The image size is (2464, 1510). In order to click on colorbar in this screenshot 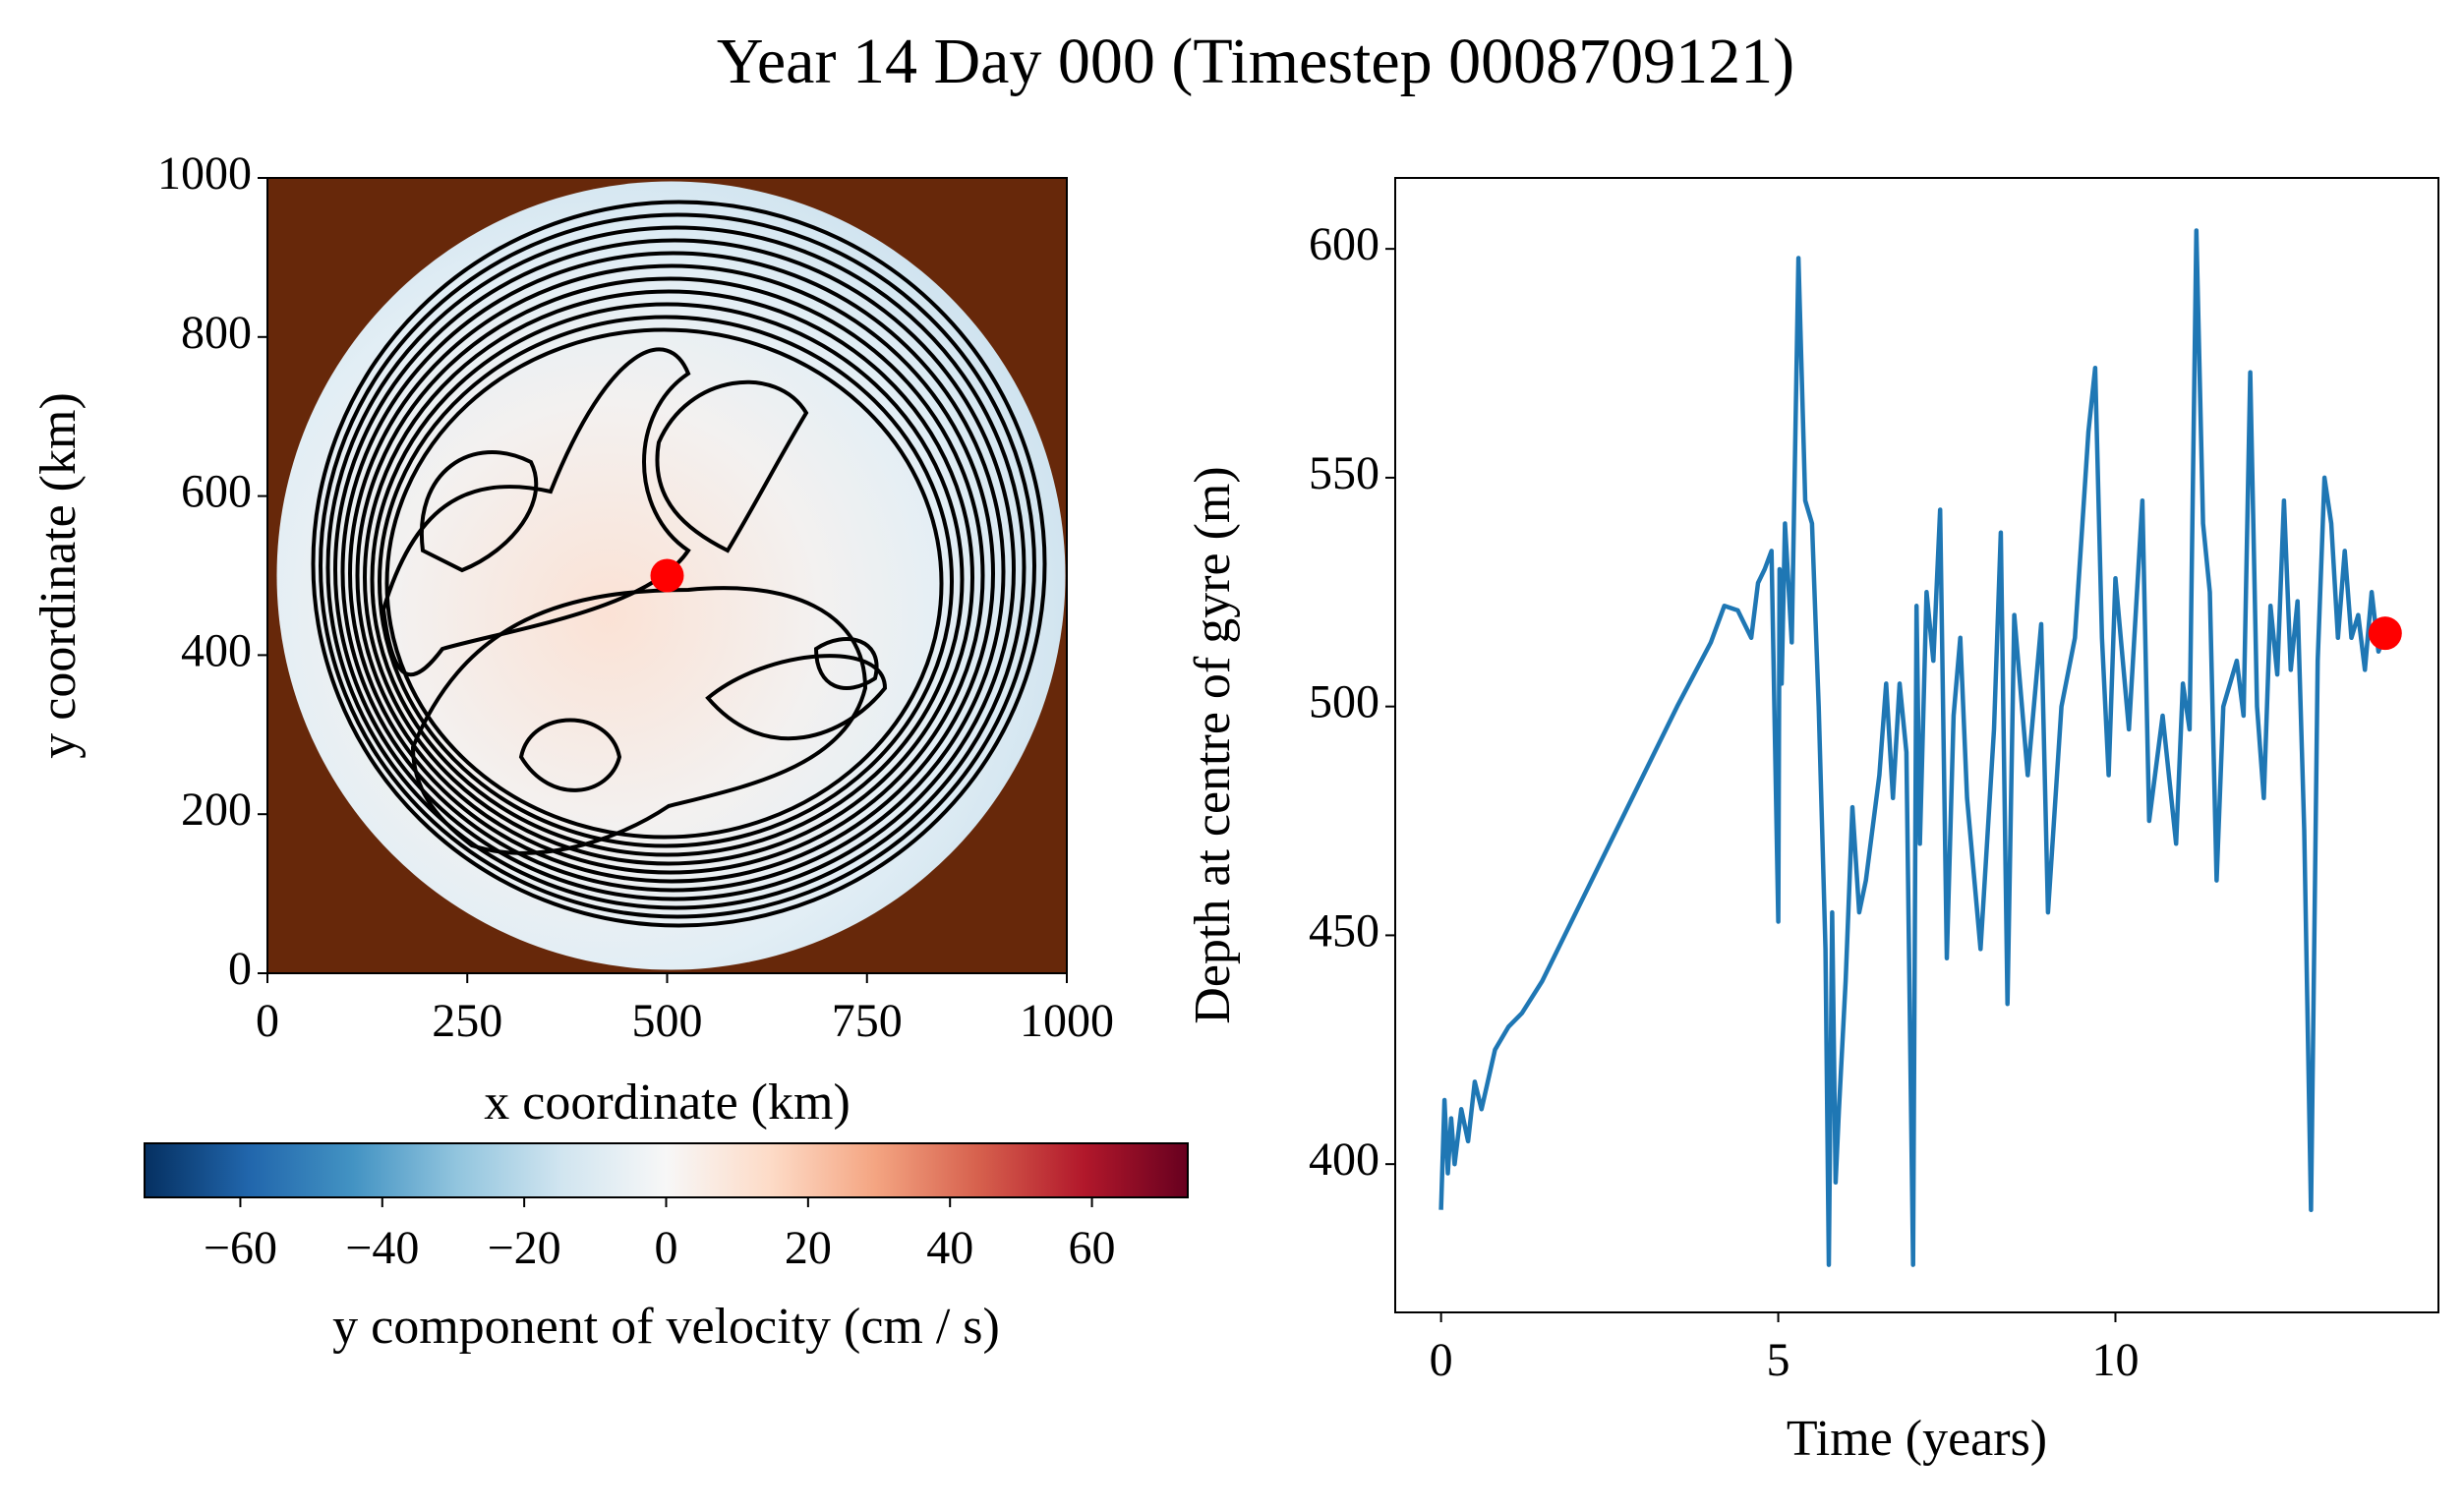, I will do `click(666, 1170)`.